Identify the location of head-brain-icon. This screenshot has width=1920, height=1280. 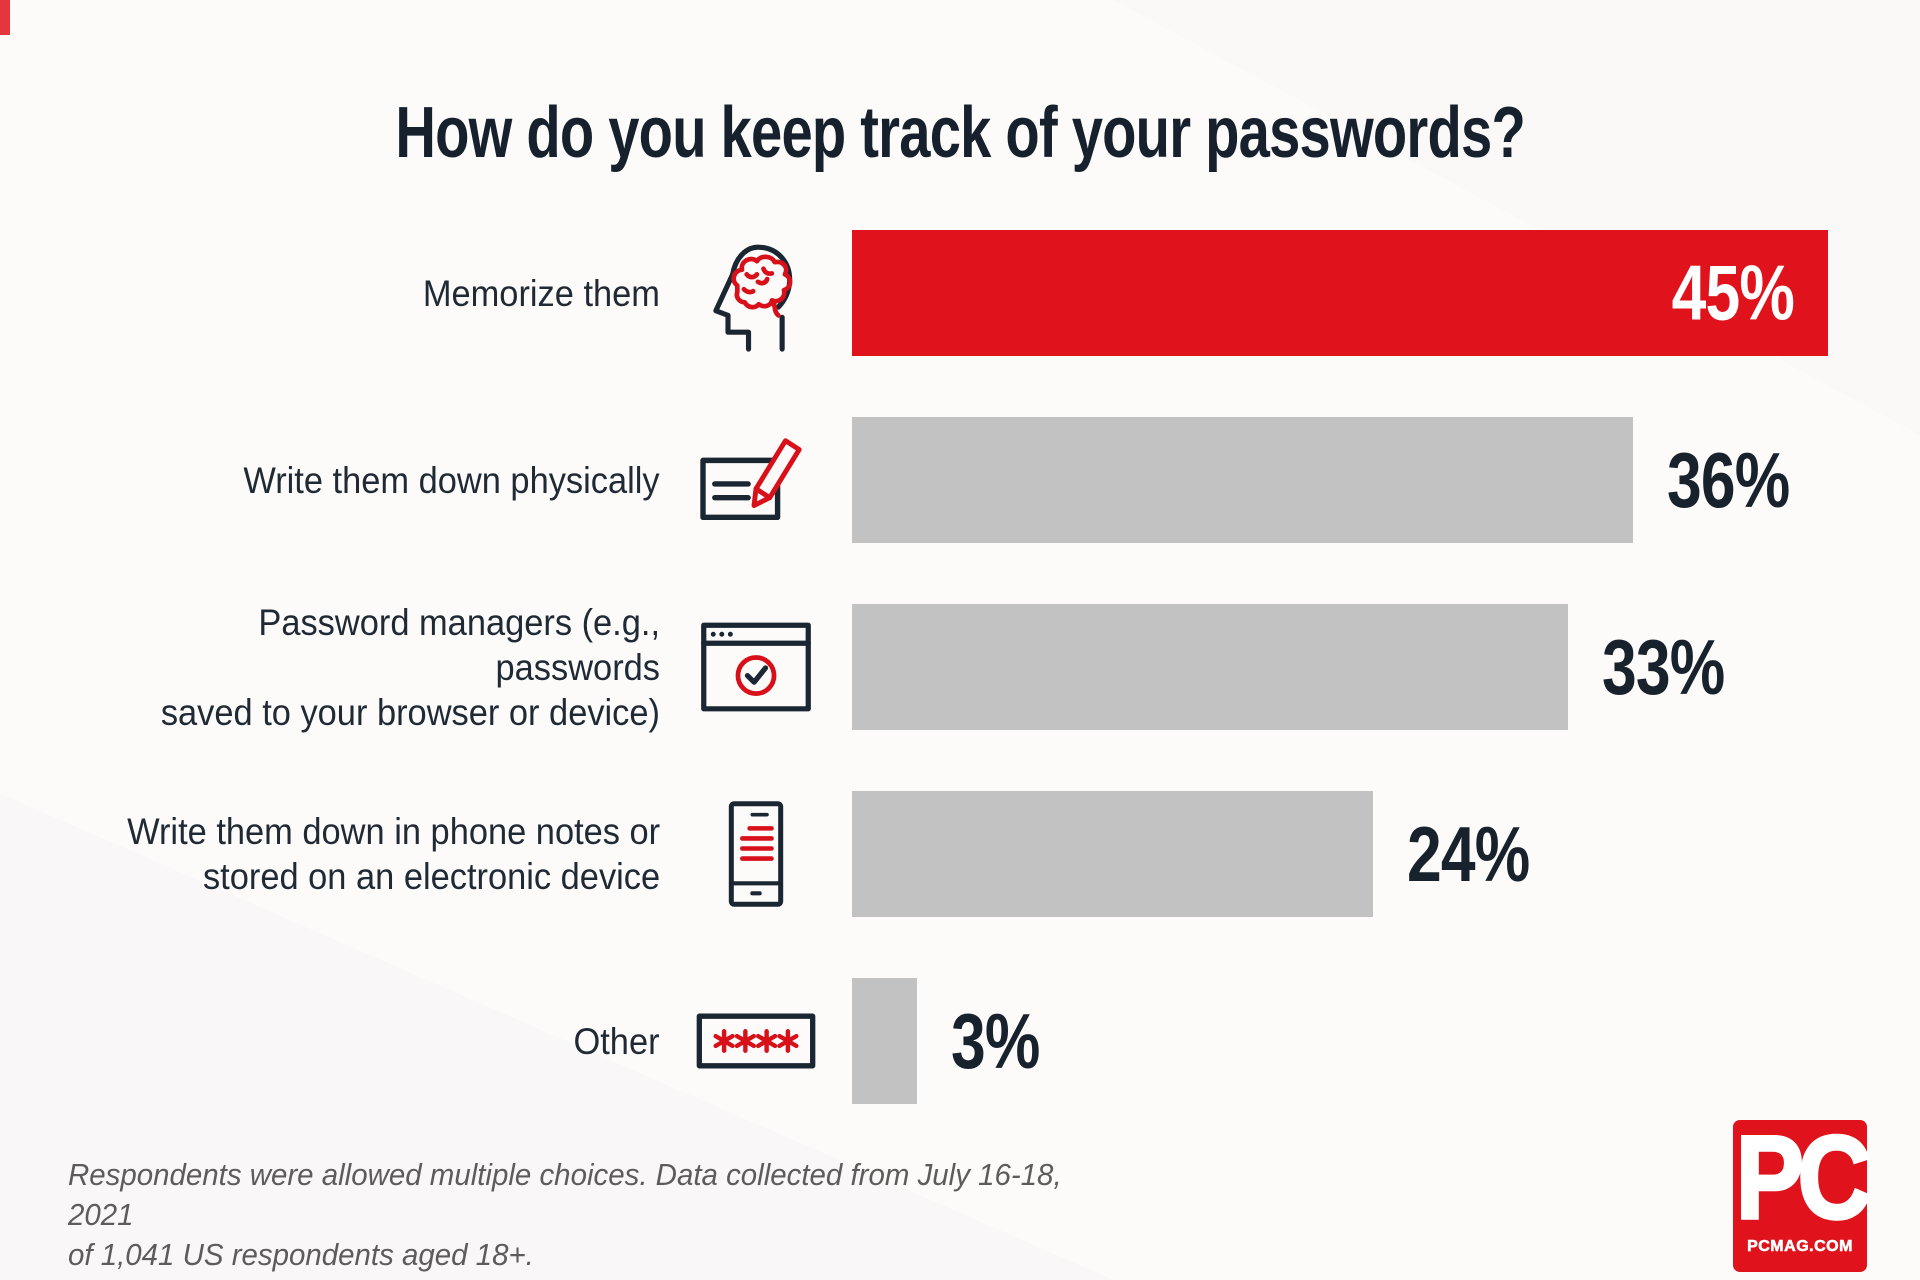
(753, 298).